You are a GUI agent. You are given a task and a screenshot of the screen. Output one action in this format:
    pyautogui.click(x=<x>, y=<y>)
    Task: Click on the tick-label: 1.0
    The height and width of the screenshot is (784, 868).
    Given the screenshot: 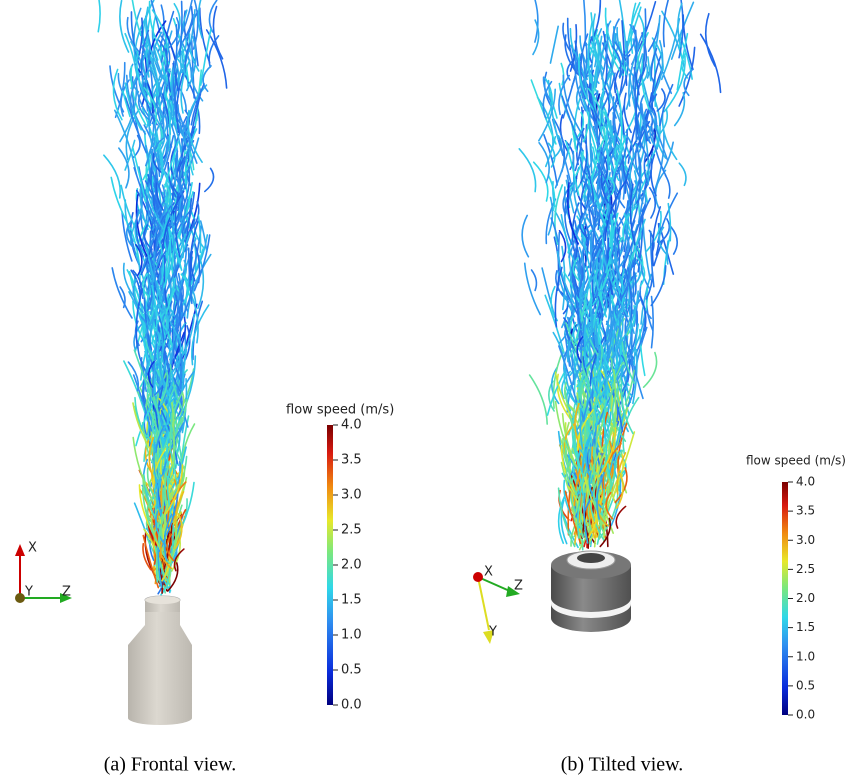 What is the action you would take?
    pyautogui.click(x=805, y=656)
    